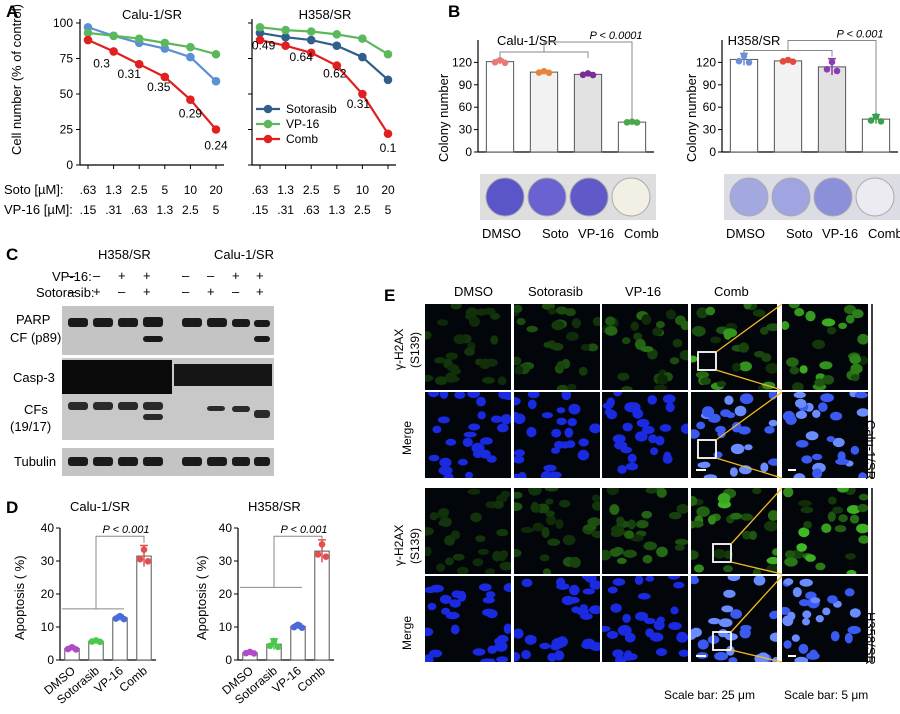  What do you see at coordinates (468, 152) in the screenshot?
I see `y-tick-label: 0` at bounding box center [468, 152].